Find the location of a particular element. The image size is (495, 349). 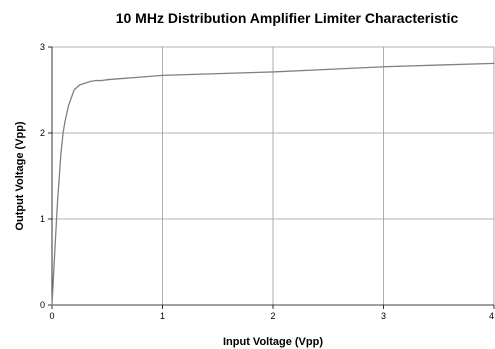

y-tick-label-3: 3 is located at coordinates (42, 47).